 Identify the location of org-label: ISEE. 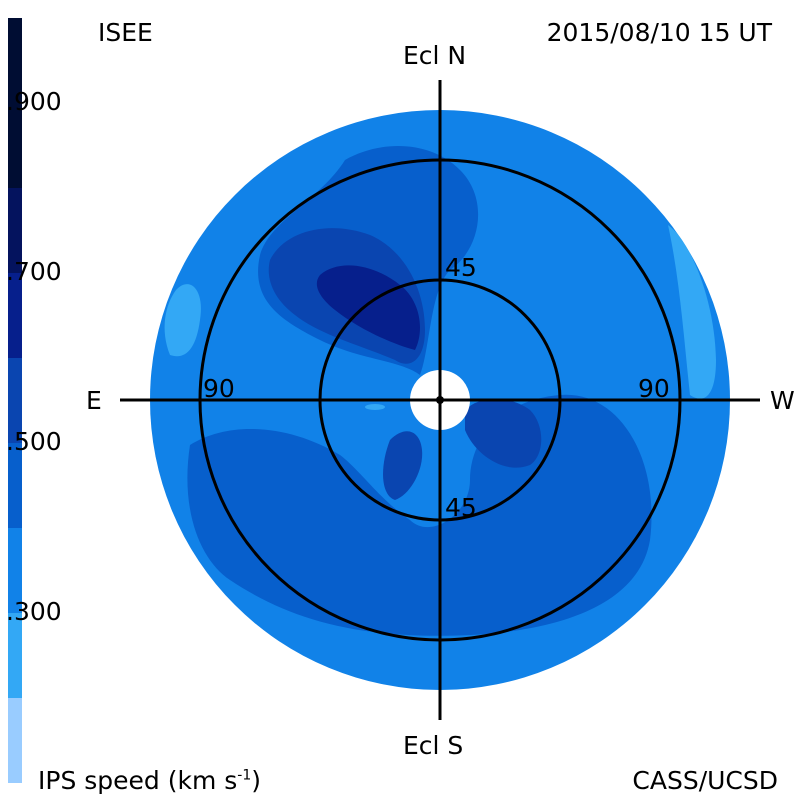
(125, 32).